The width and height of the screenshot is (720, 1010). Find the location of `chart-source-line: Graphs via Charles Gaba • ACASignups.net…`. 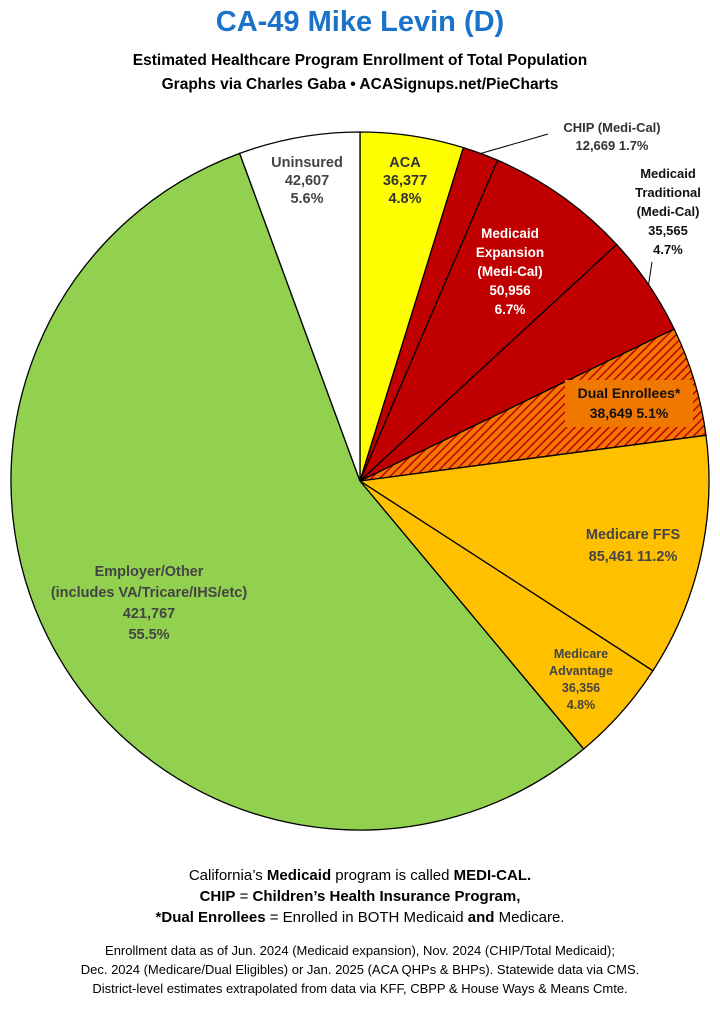

chart-source-line: Graphs via Charles Gaba • ACASignups.net… is located at coordinates (360, 84).